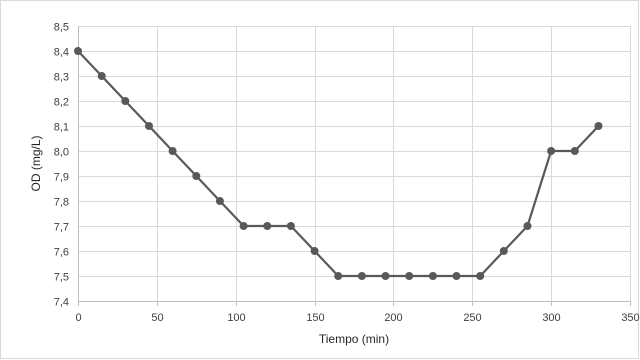  Describe the element at coordinates (315, 318) in the screenshot. I see `x-tick-label: 150` at that location.